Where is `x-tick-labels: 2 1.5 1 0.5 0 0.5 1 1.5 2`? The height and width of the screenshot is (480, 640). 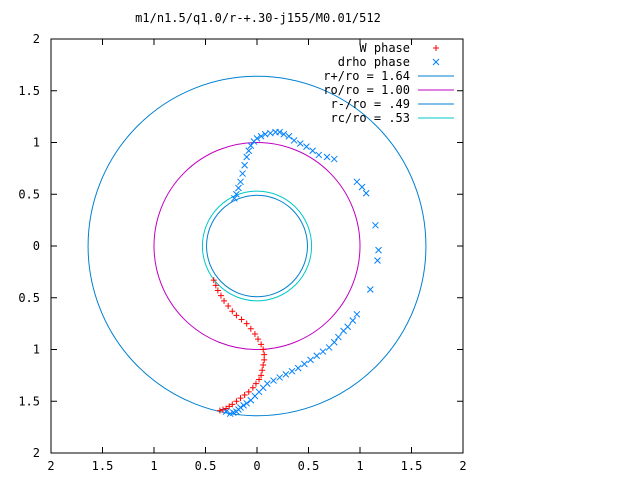 x-tick-labels: 2 1.5 1 0.5 0 0.5 1 1.5 2 is located at coordinates (256, 466).